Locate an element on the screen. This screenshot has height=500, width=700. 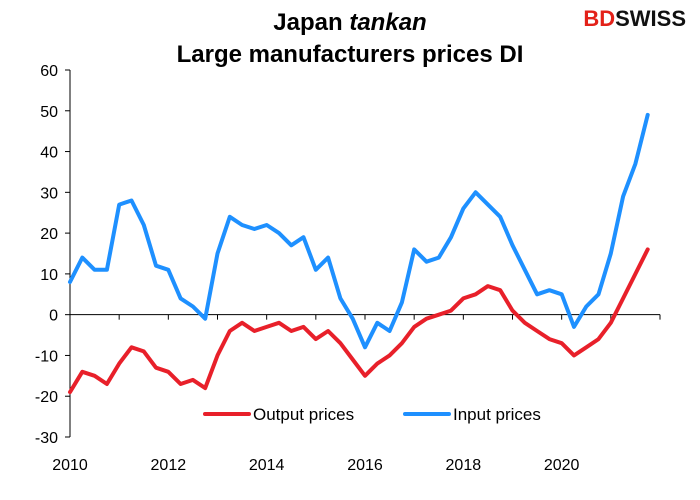
y-tick-label: 10 is located at coordinates (49, 275).